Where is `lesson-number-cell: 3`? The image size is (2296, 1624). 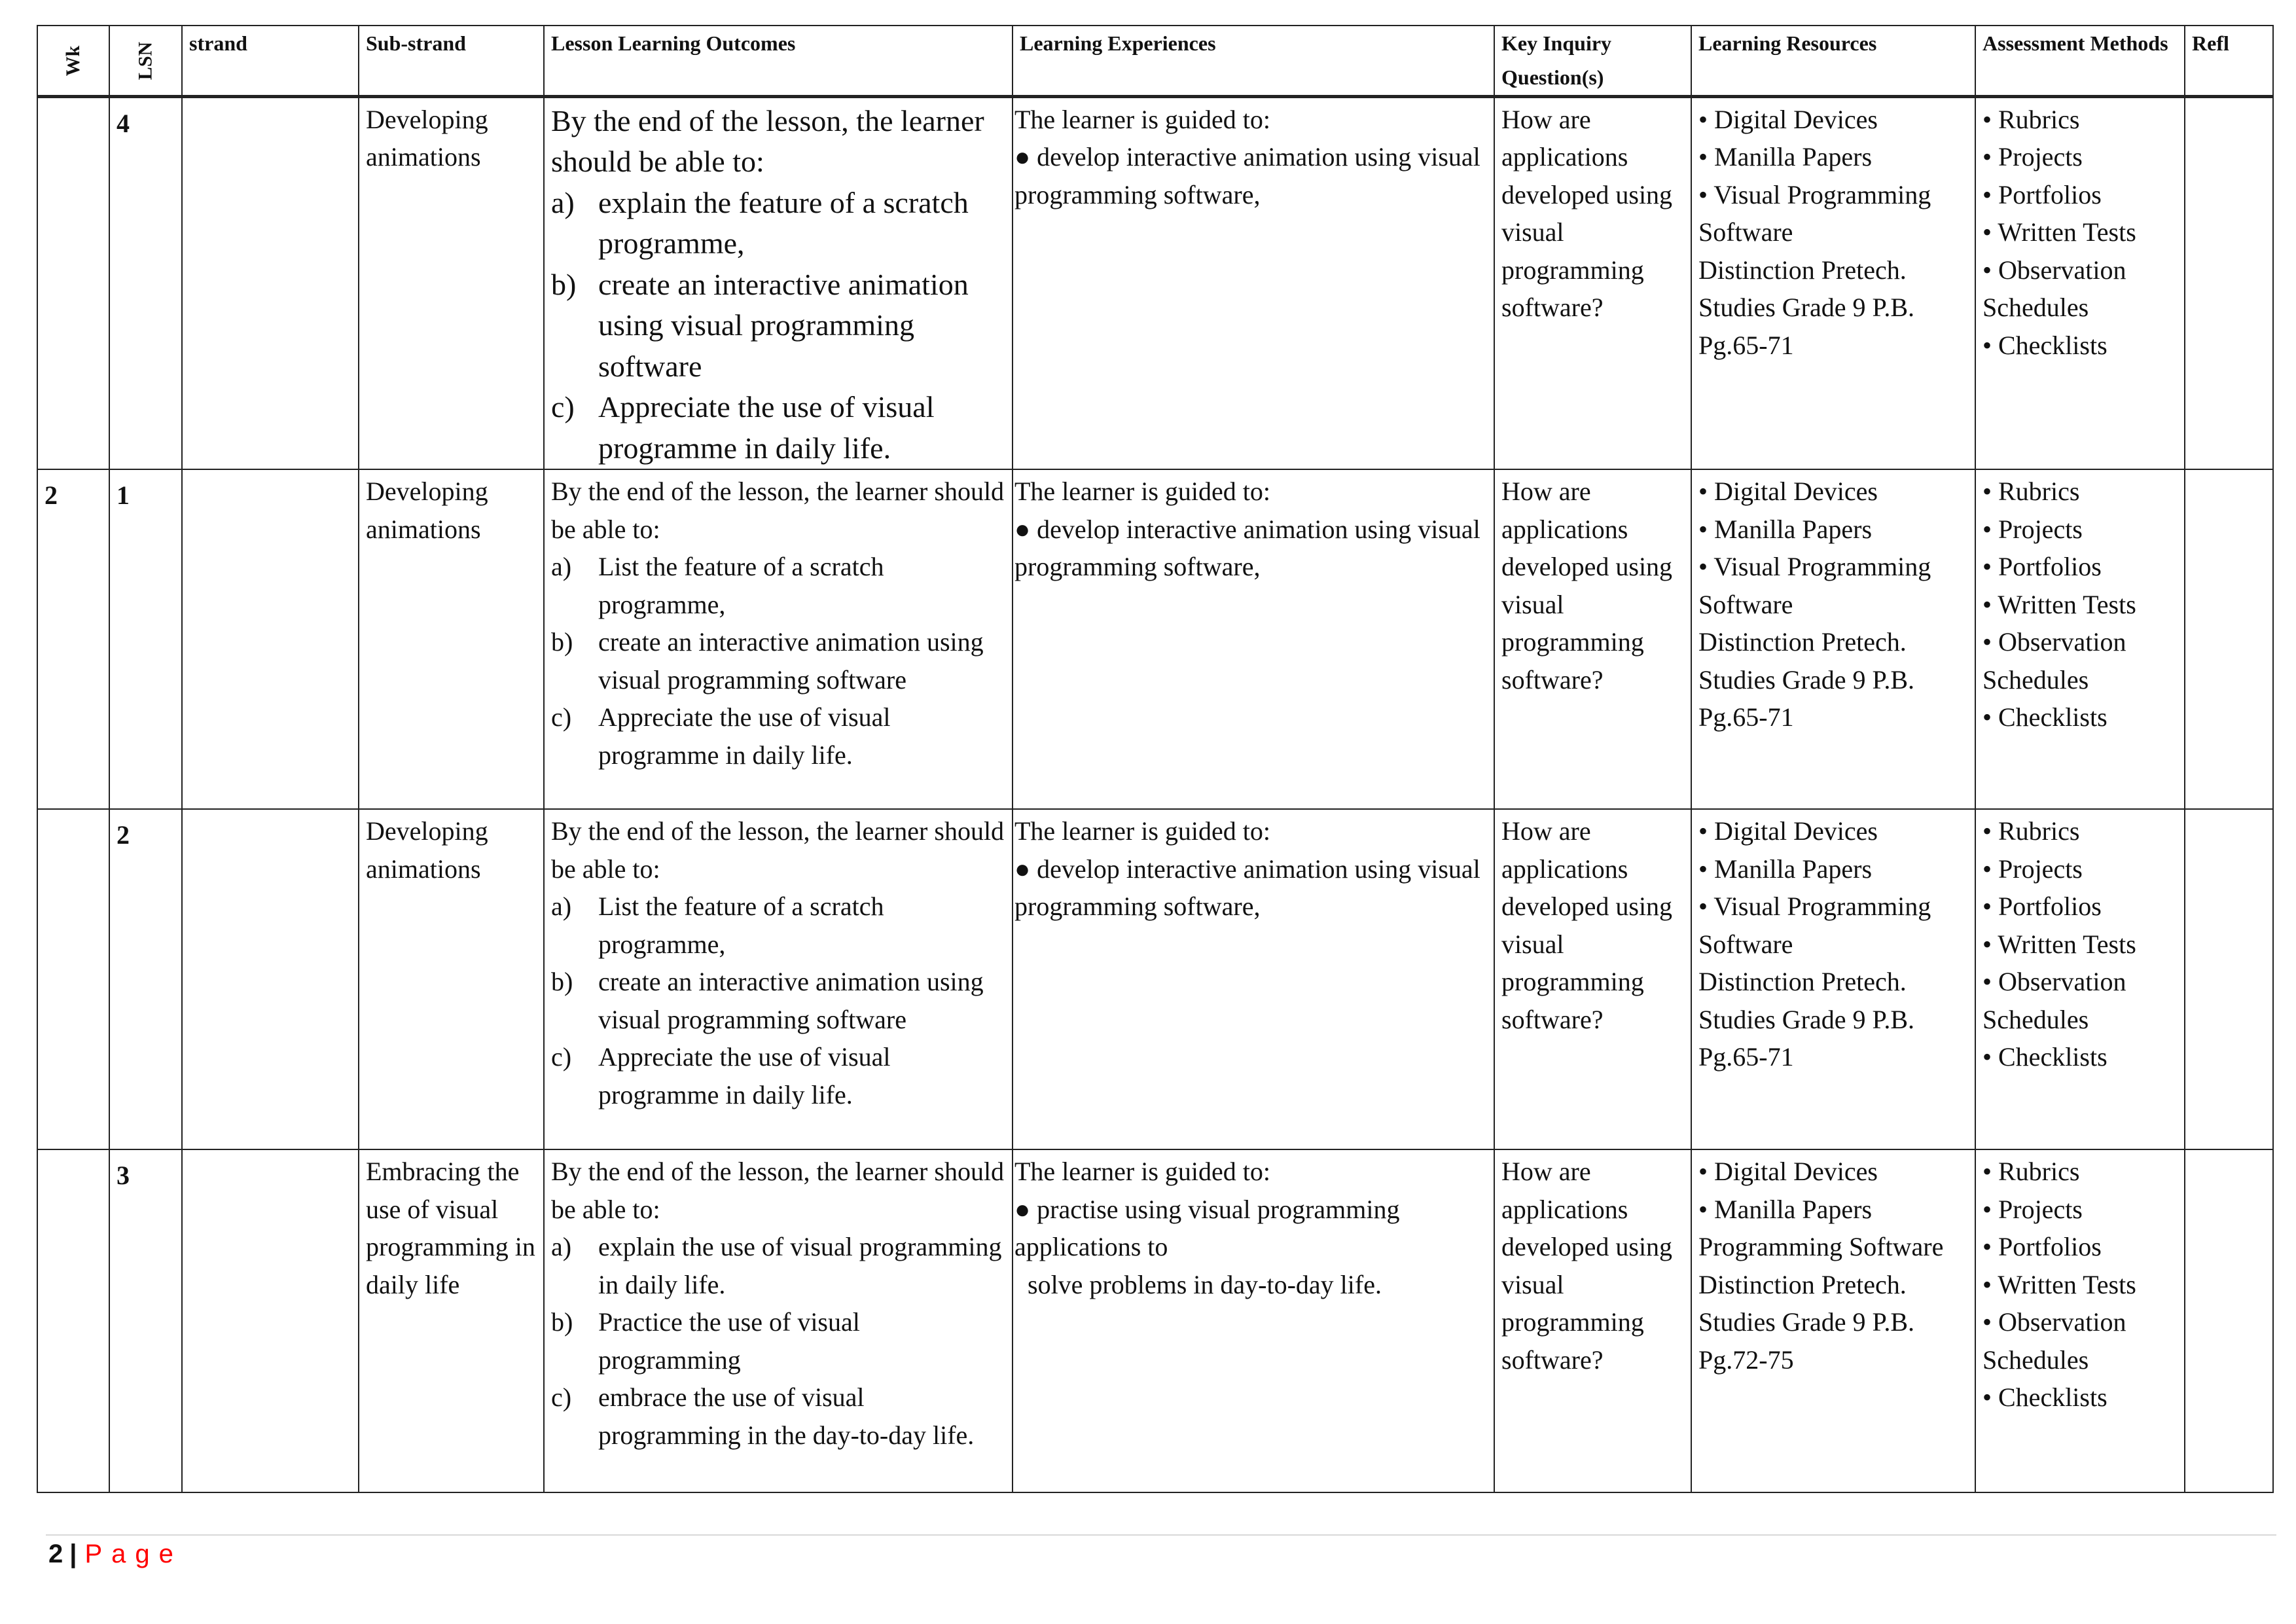 lesson-number-cell: 3 is located at coordinates (146, 1321).